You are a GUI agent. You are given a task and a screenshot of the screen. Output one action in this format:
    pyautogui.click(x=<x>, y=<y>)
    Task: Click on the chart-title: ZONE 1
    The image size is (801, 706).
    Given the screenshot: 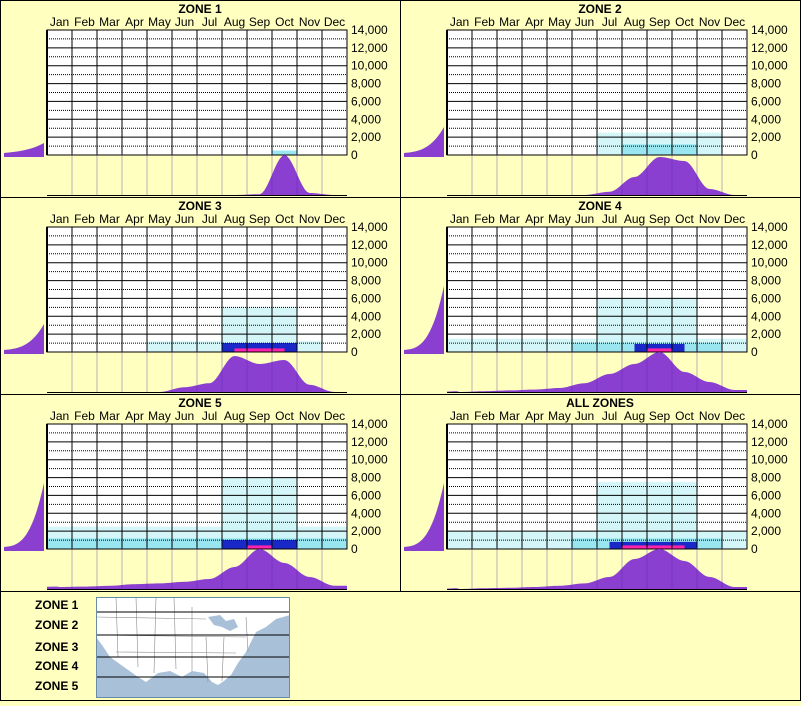 What is the action you would take?
    pyautogui.click(x=200, y=9)
    